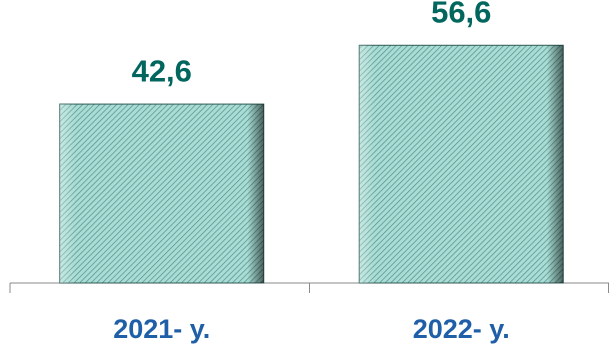 Image resolution: width=609 pixels, height=348 pixels. Describe the element at coordinates (161, 329) in the screenshot. I see `x-tick-label: 2021- y.` at that location.